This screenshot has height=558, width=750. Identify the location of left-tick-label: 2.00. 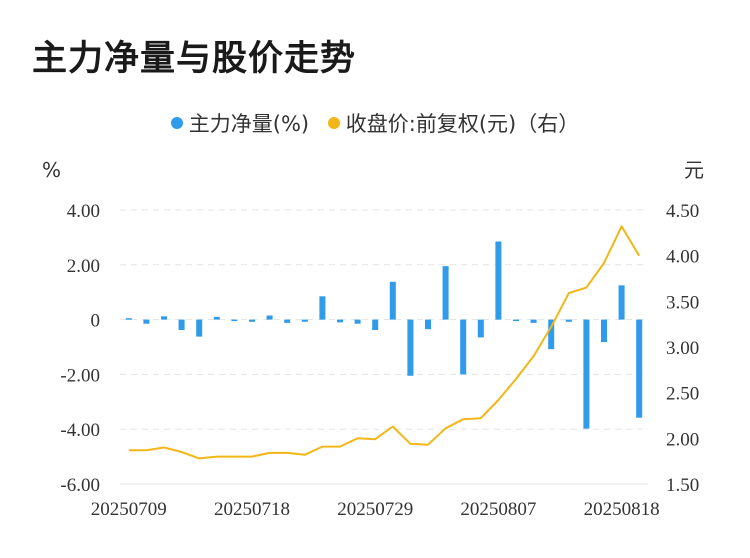
(83, 266).